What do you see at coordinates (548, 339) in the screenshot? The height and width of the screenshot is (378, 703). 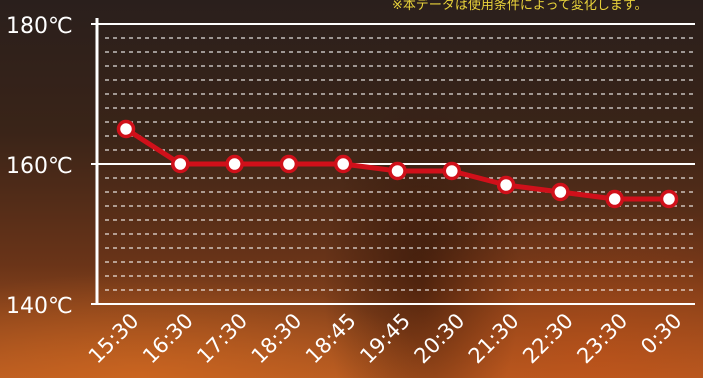 I see `x-tick-label: 22:30` at bounding box center [548, 339].